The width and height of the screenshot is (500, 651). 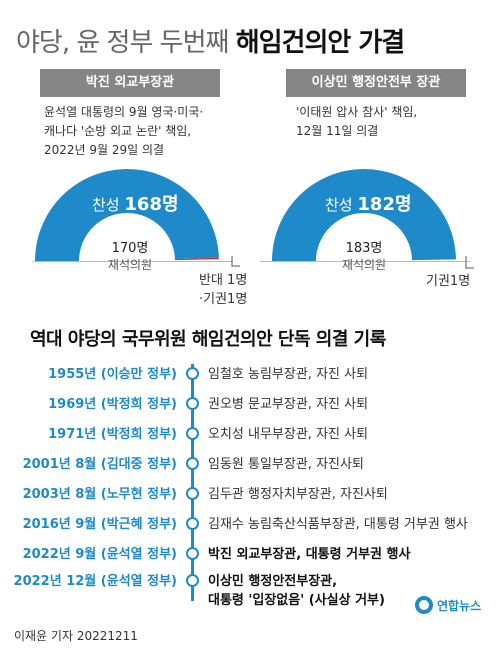 I want to click on timeline-year: 2022년 12월 (윤석열 정부), so click(x=95, y=581).